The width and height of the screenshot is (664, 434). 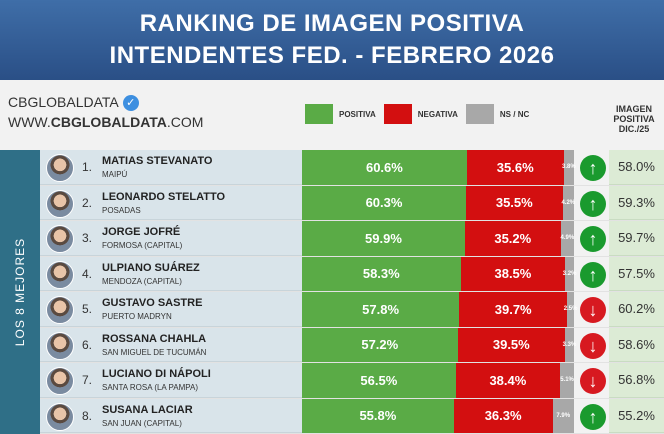 What do you see at coordinates (570, 309) in the screenshot?
I see `bar-ns: 2.5%` at bounding box center [570, 309].